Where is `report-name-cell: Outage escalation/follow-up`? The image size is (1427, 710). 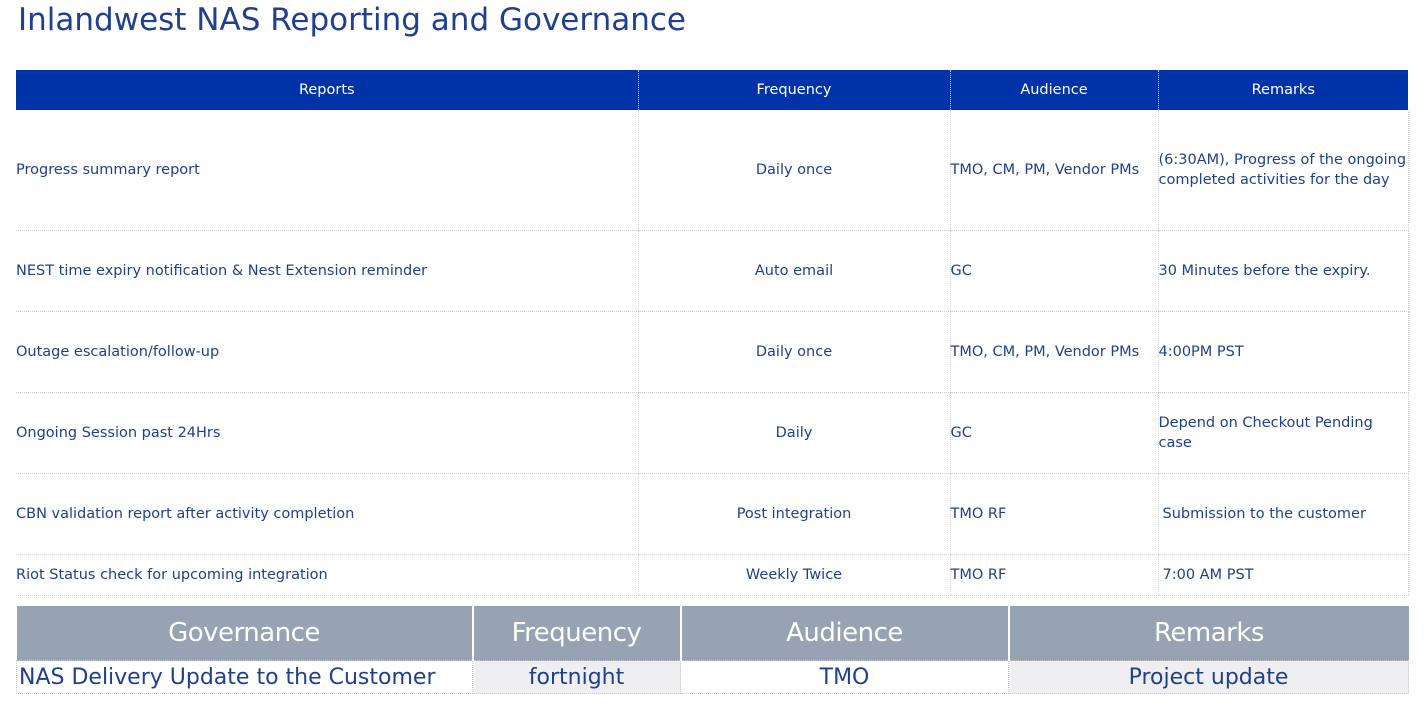 report-name-cell: Outage escalation/follow-up is located at coordinates (327, 352).